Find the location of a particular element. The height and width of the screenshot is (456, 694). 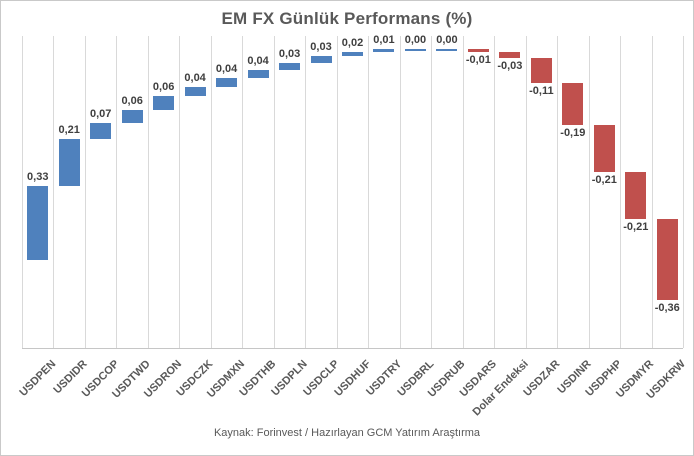

bar-value-label: -0,36 is located at coordinates (667, 307).